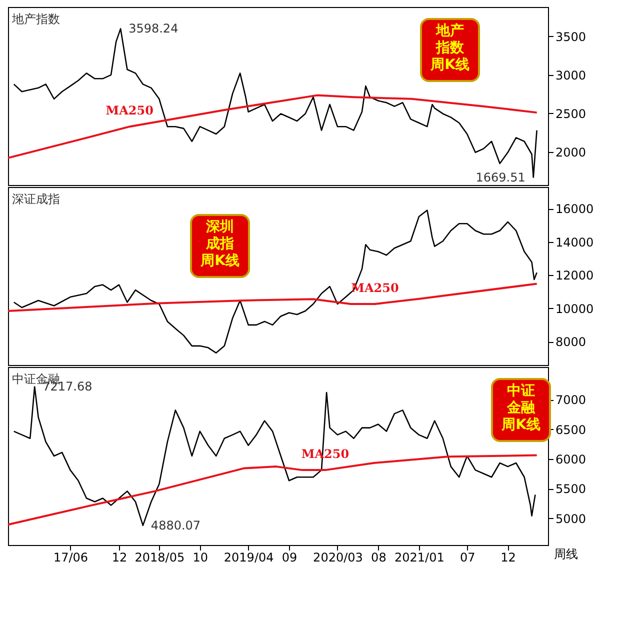 Image resolution: width=640 pixels, height=640 pixels. What do you see at coordinates (571, 519) in the screenshot?
I see `y-tick-label: 5000` at bounding box center [571, 519].